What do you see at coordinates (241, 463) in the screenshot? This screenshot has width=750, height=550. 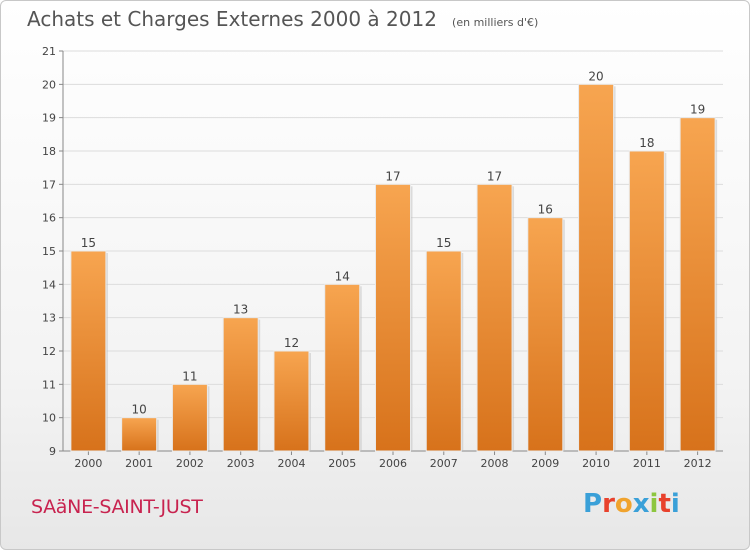 I see `x-tick-label: 2003` at bounding box center [241, 463].